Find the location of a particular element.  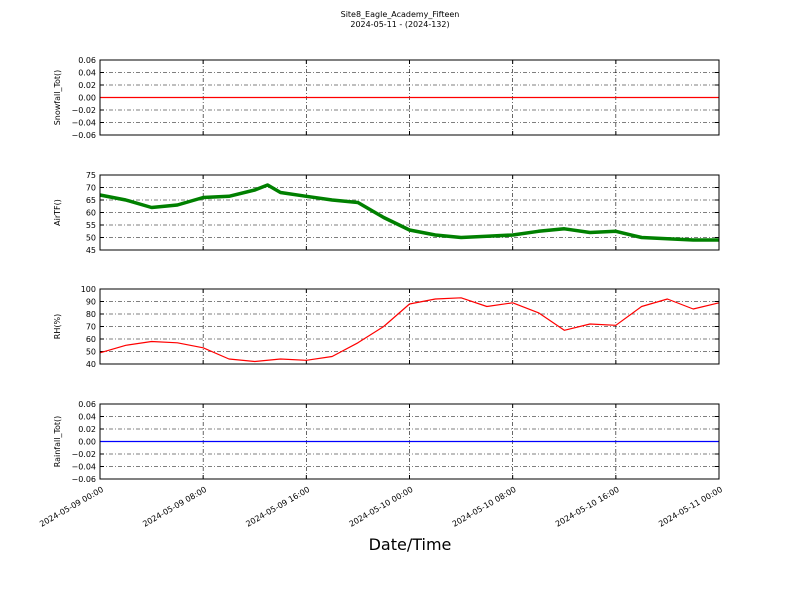

x-axis-label: Date/Time is located at coordinates (410, 544).